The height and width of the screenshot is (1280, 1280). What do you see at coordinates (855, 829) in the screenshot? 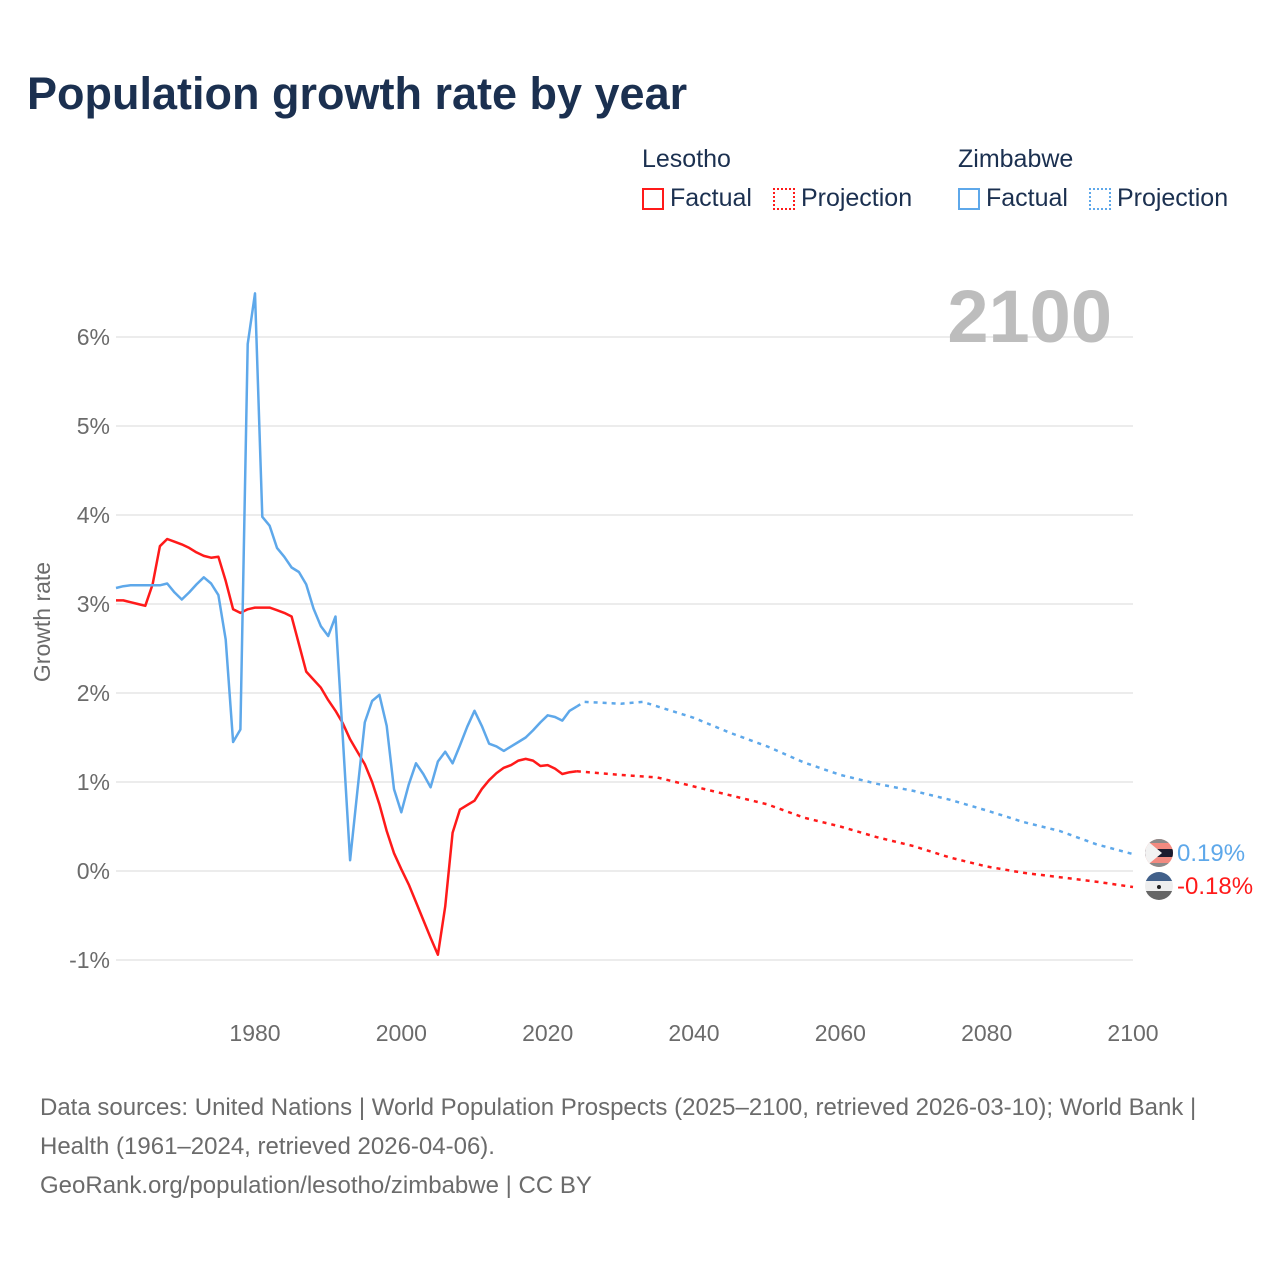
I see `series-line-lesotho-projection` at bounding box center [855, 829].